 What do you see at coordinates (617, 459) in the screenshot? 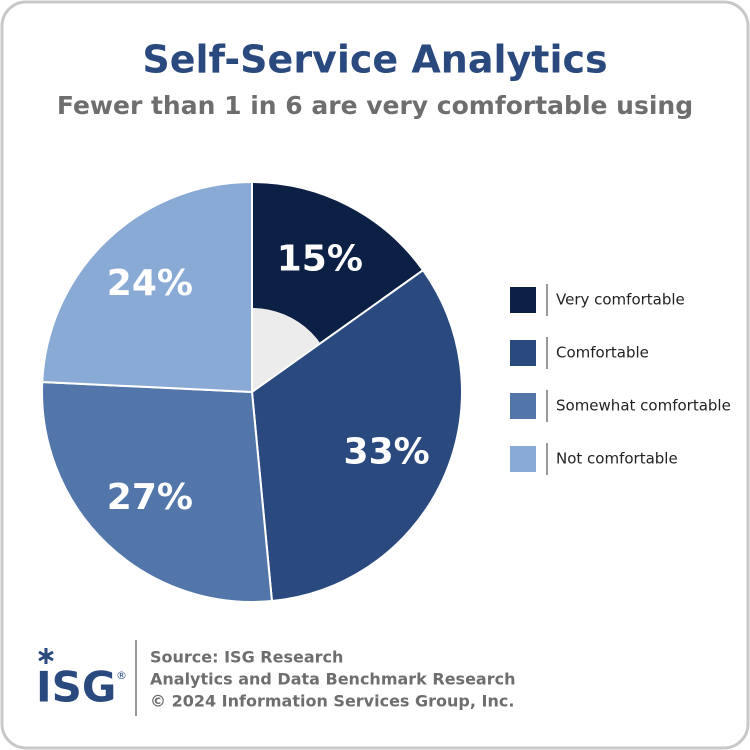
I see `legend-label: Not comfortable` at bounding box center [617, 459].